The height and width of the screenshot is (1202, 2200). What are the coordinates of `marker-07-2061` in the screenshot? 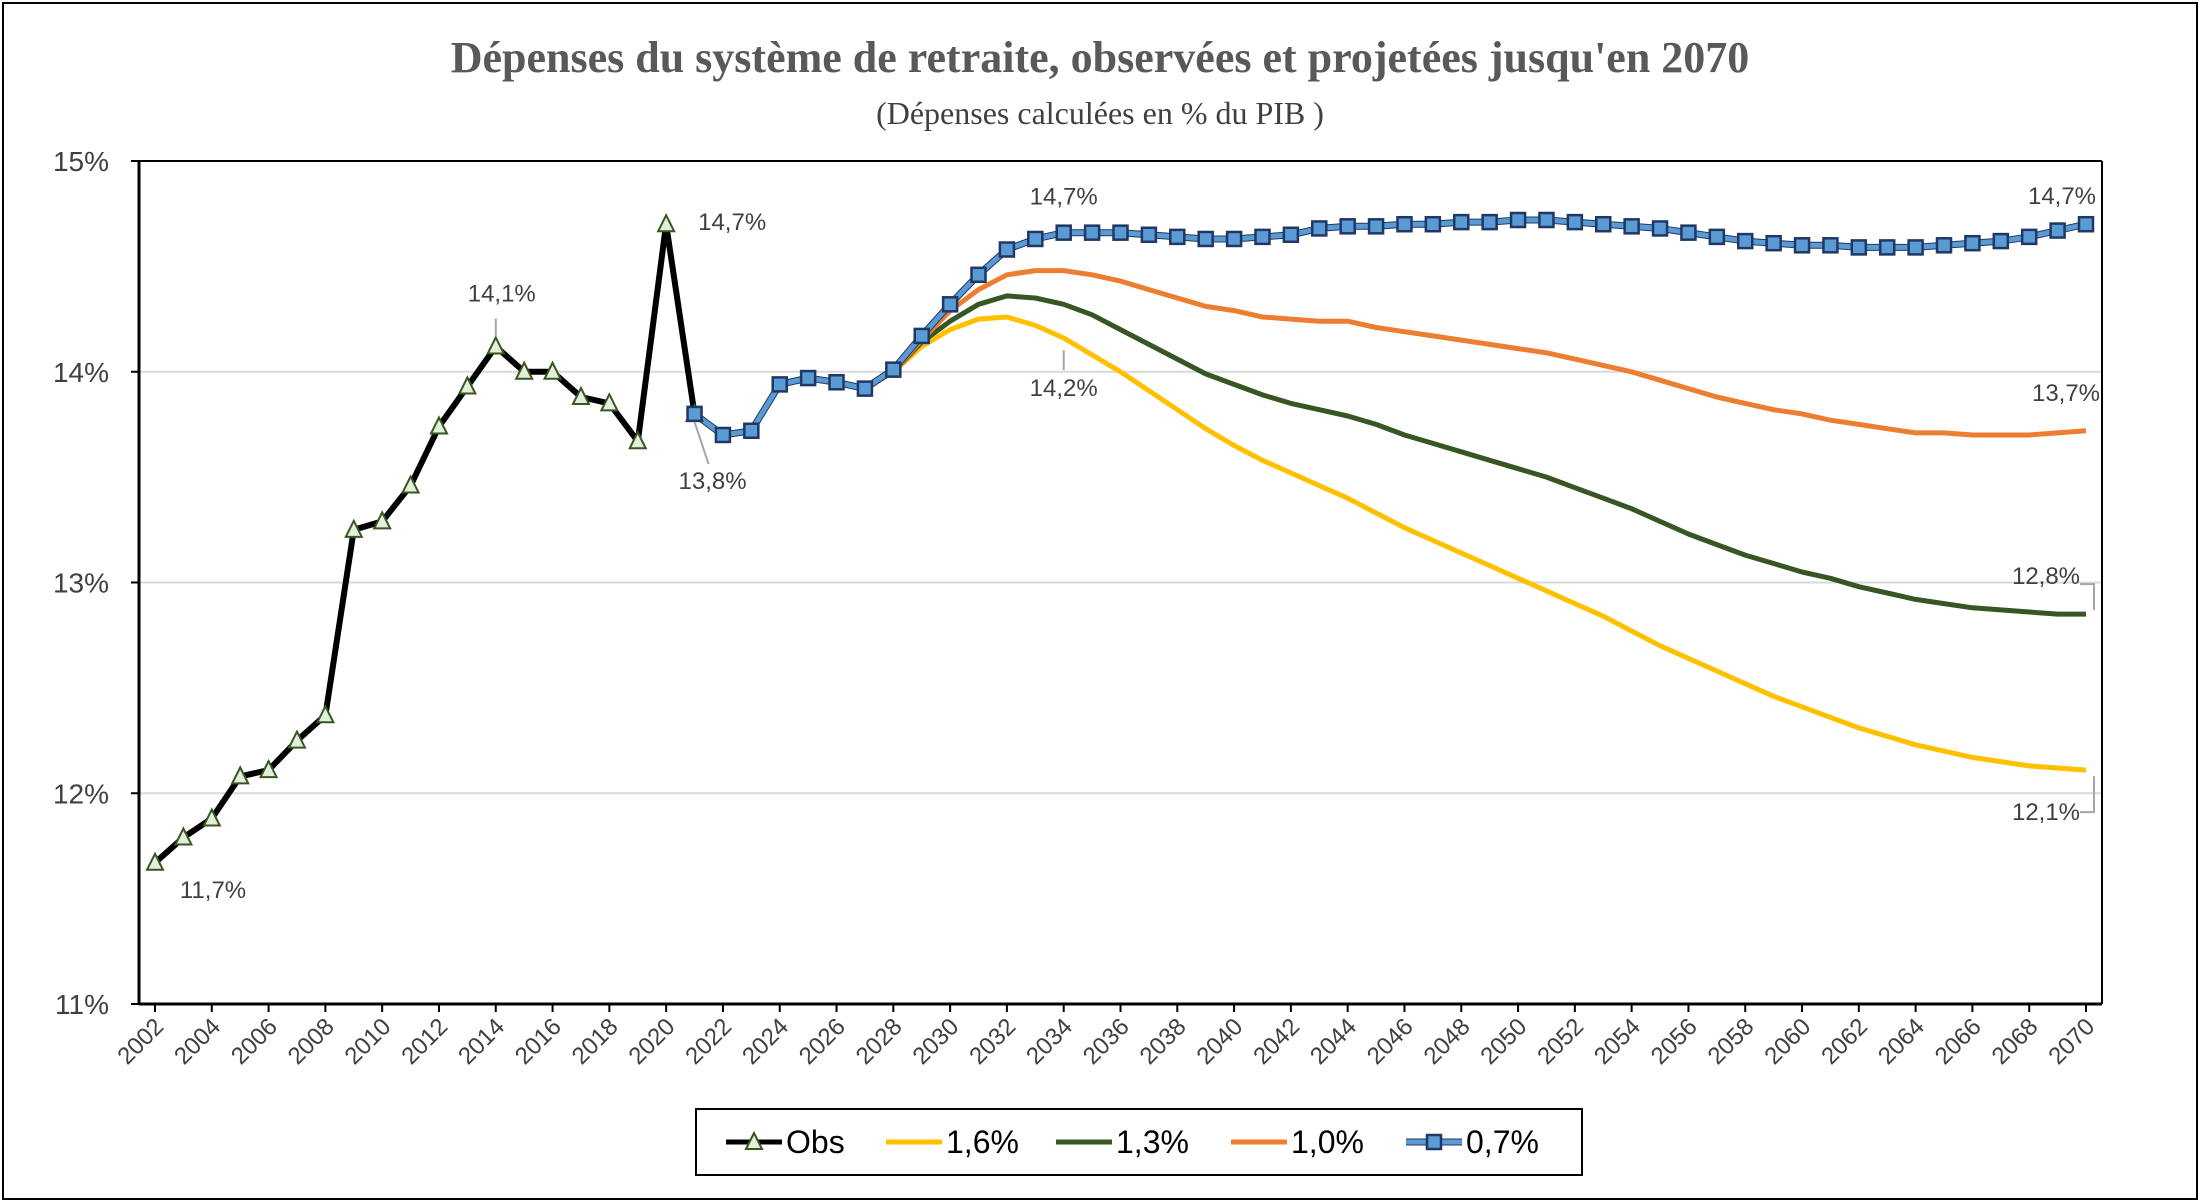 It's located at (1830, 245).